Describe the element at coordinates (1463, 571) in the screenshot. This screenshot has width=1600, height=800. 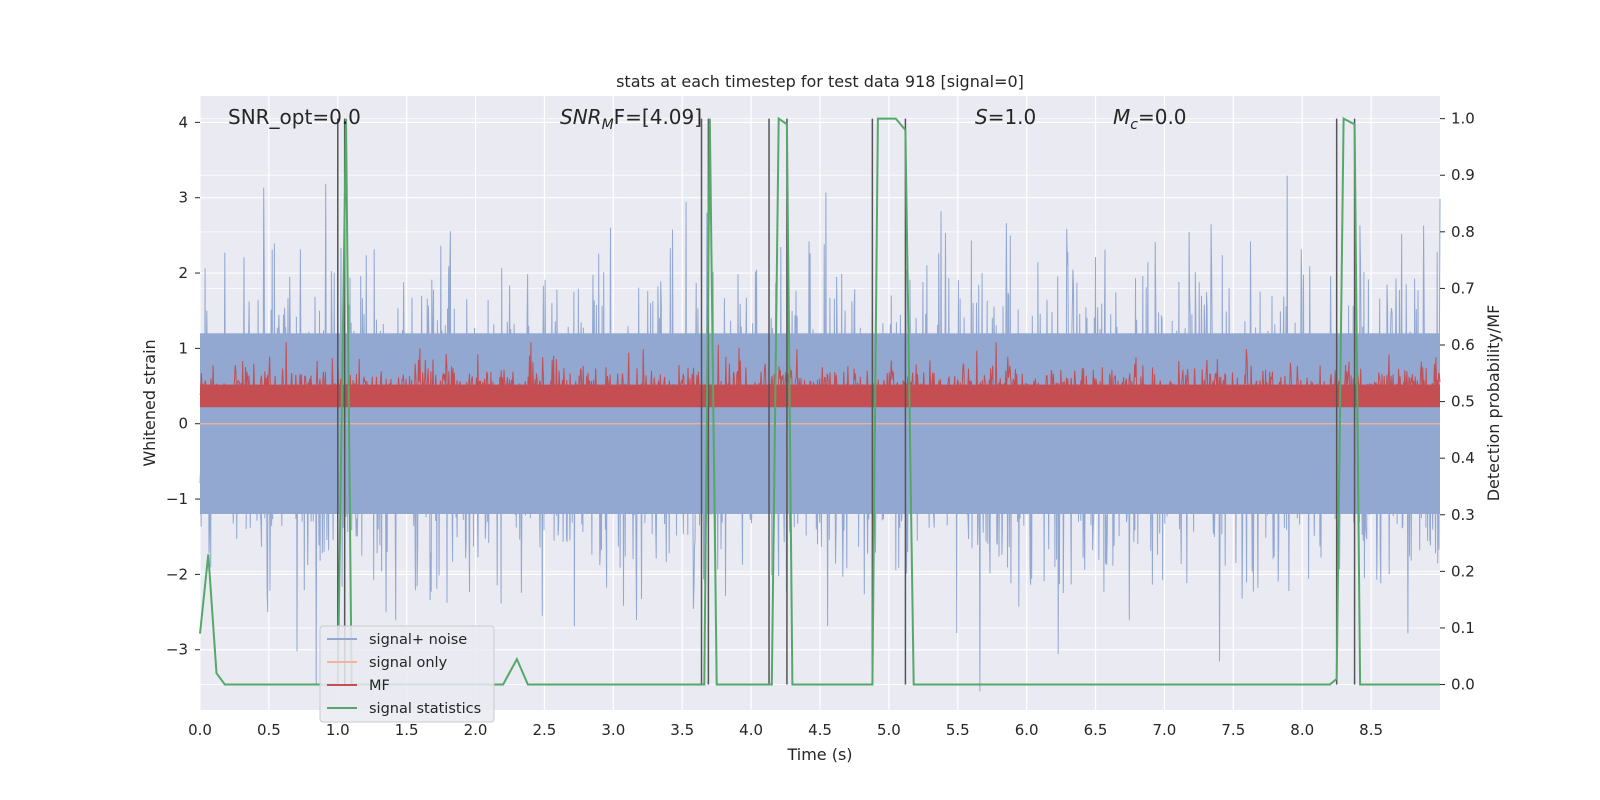
I see `y-right-tick-label: 0.2` at that location.